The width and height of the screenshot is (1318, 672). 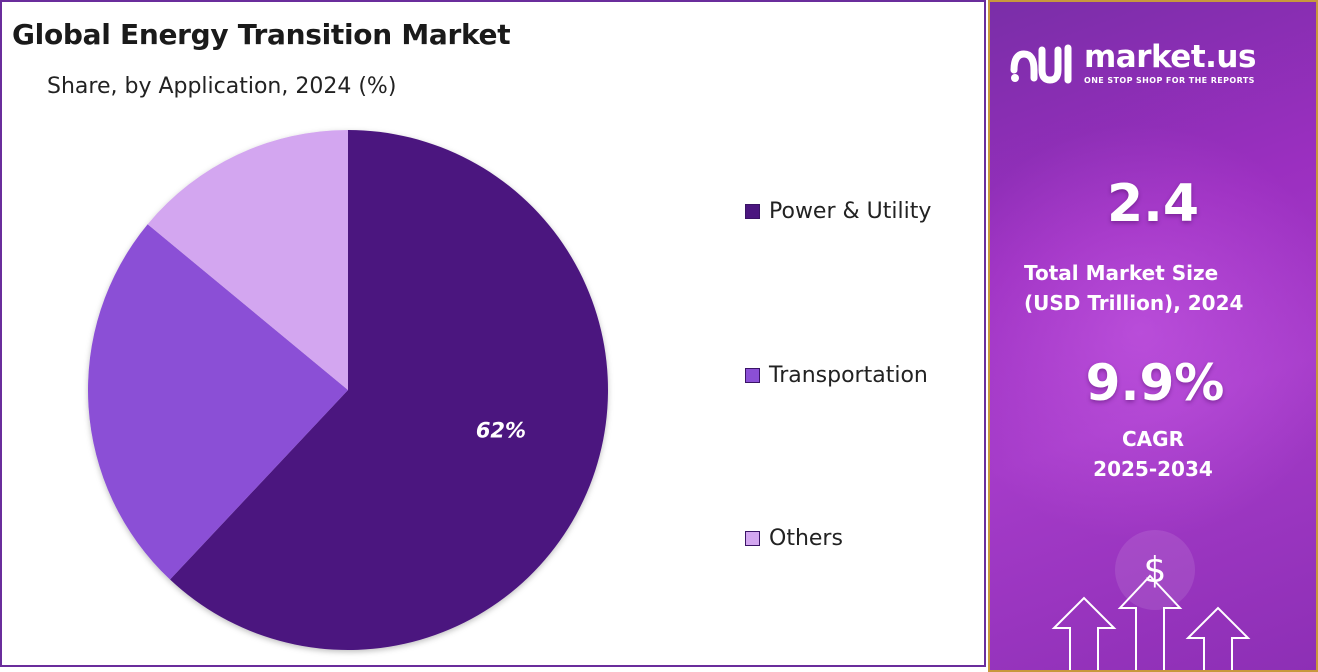 What do you see at coordinates (806, 538) in the screenshot?
I see `legend-label: Others` at bounding box center [806, 538].